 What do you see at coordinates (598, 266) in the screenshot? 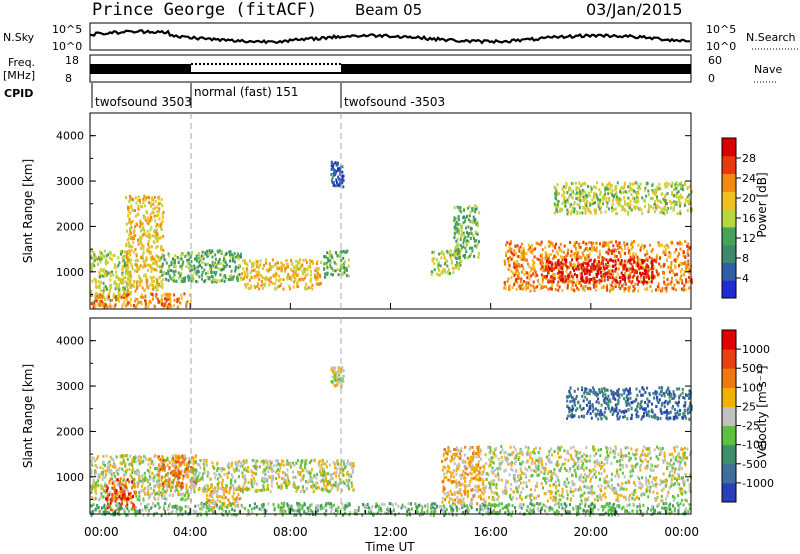
I see `scatter-region` at bounding box center [598, 266].